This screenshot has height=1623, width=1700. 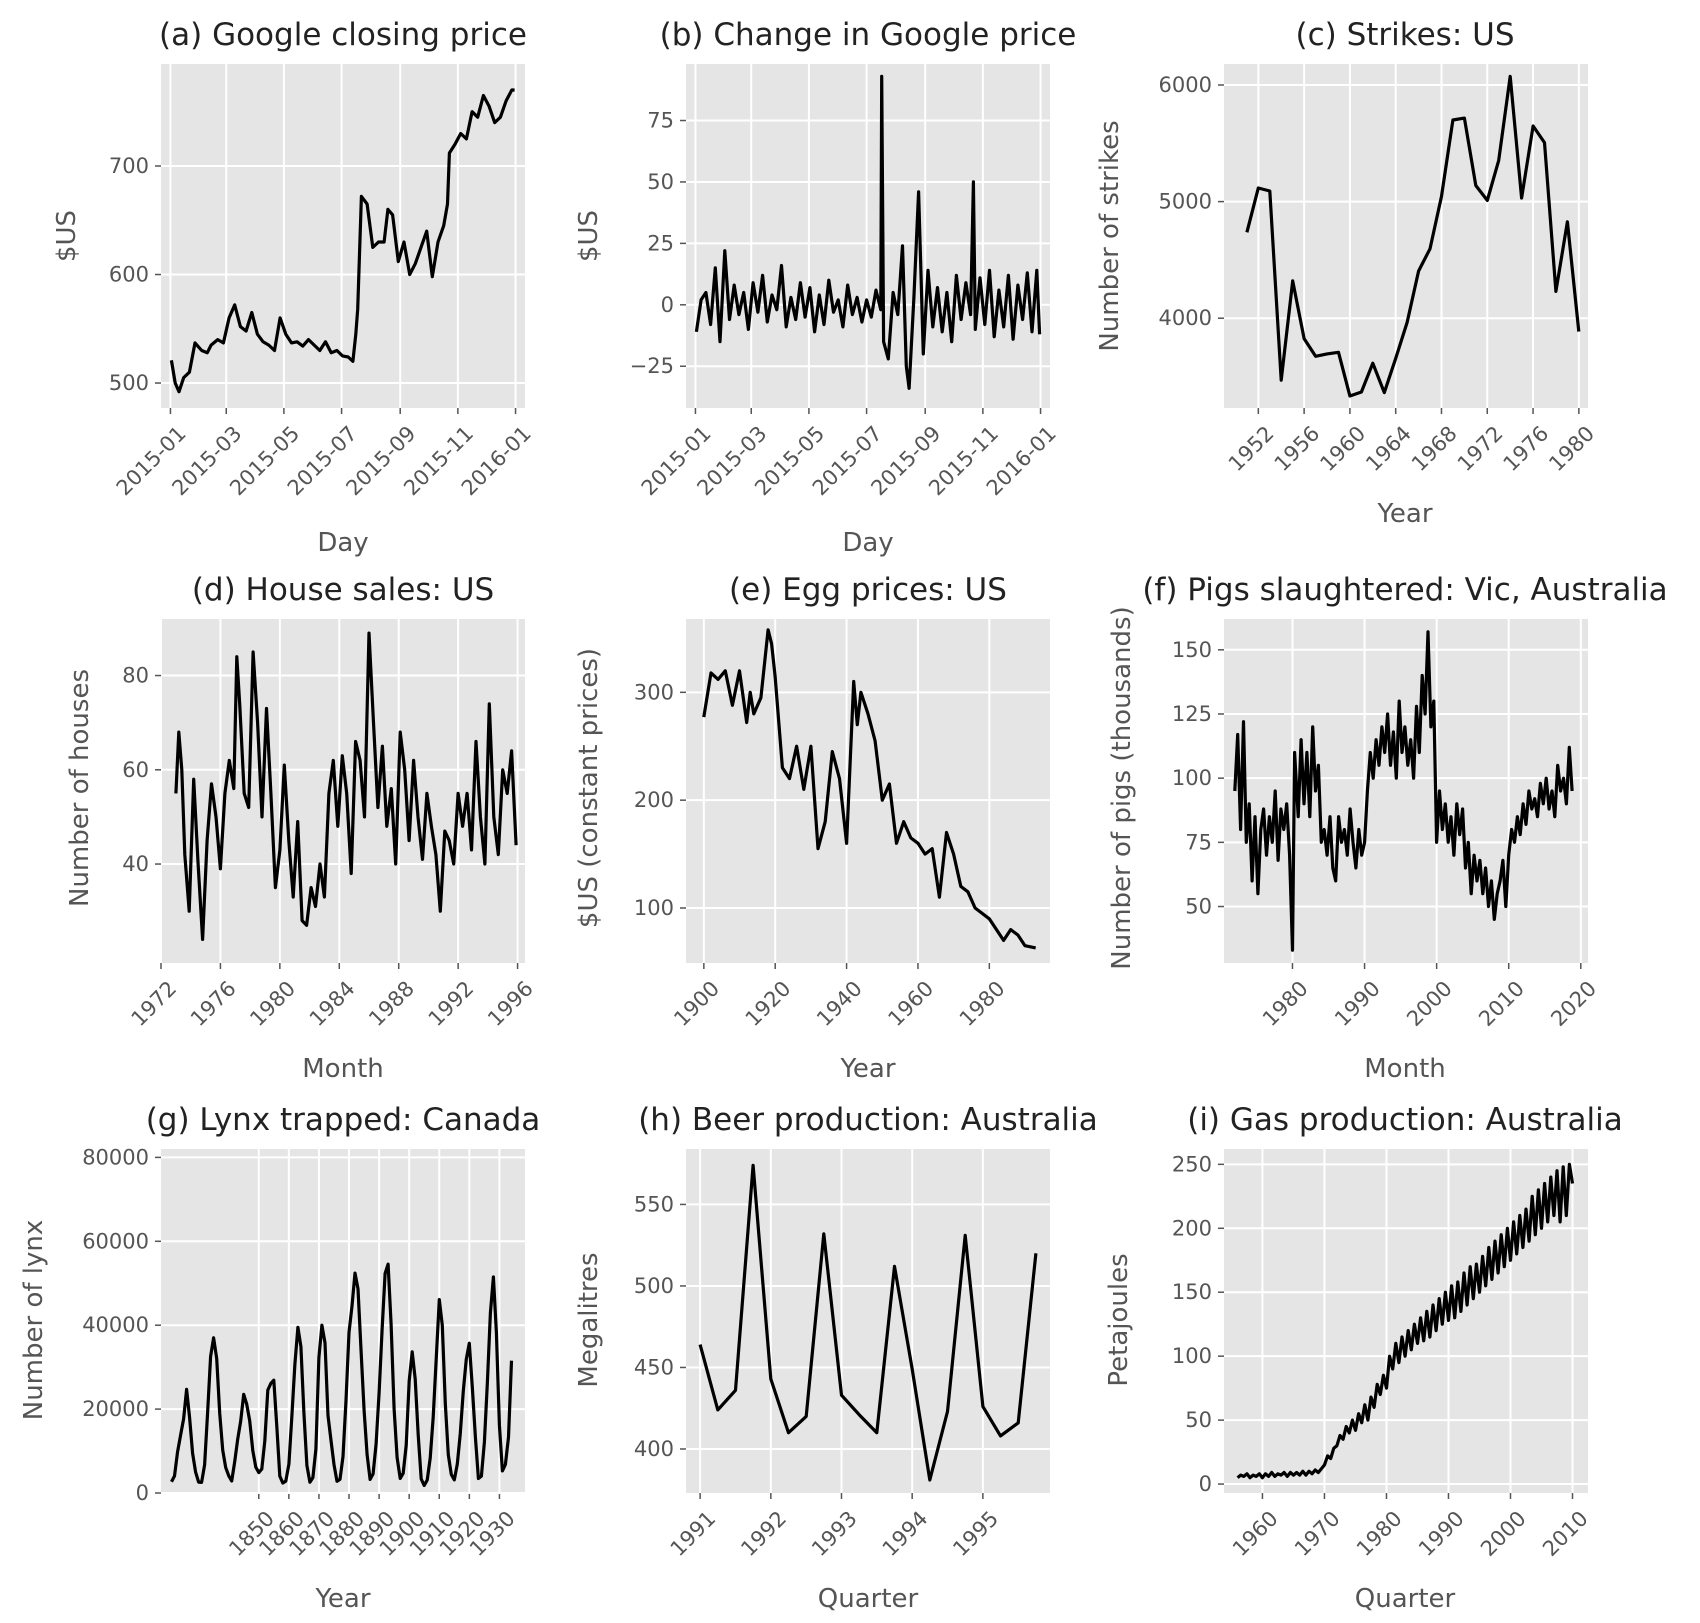 What do you see at coordinates (867, 543) in the screenshot?
I see `panel-b-xlabel: Day` at bounding box center [867, 543].